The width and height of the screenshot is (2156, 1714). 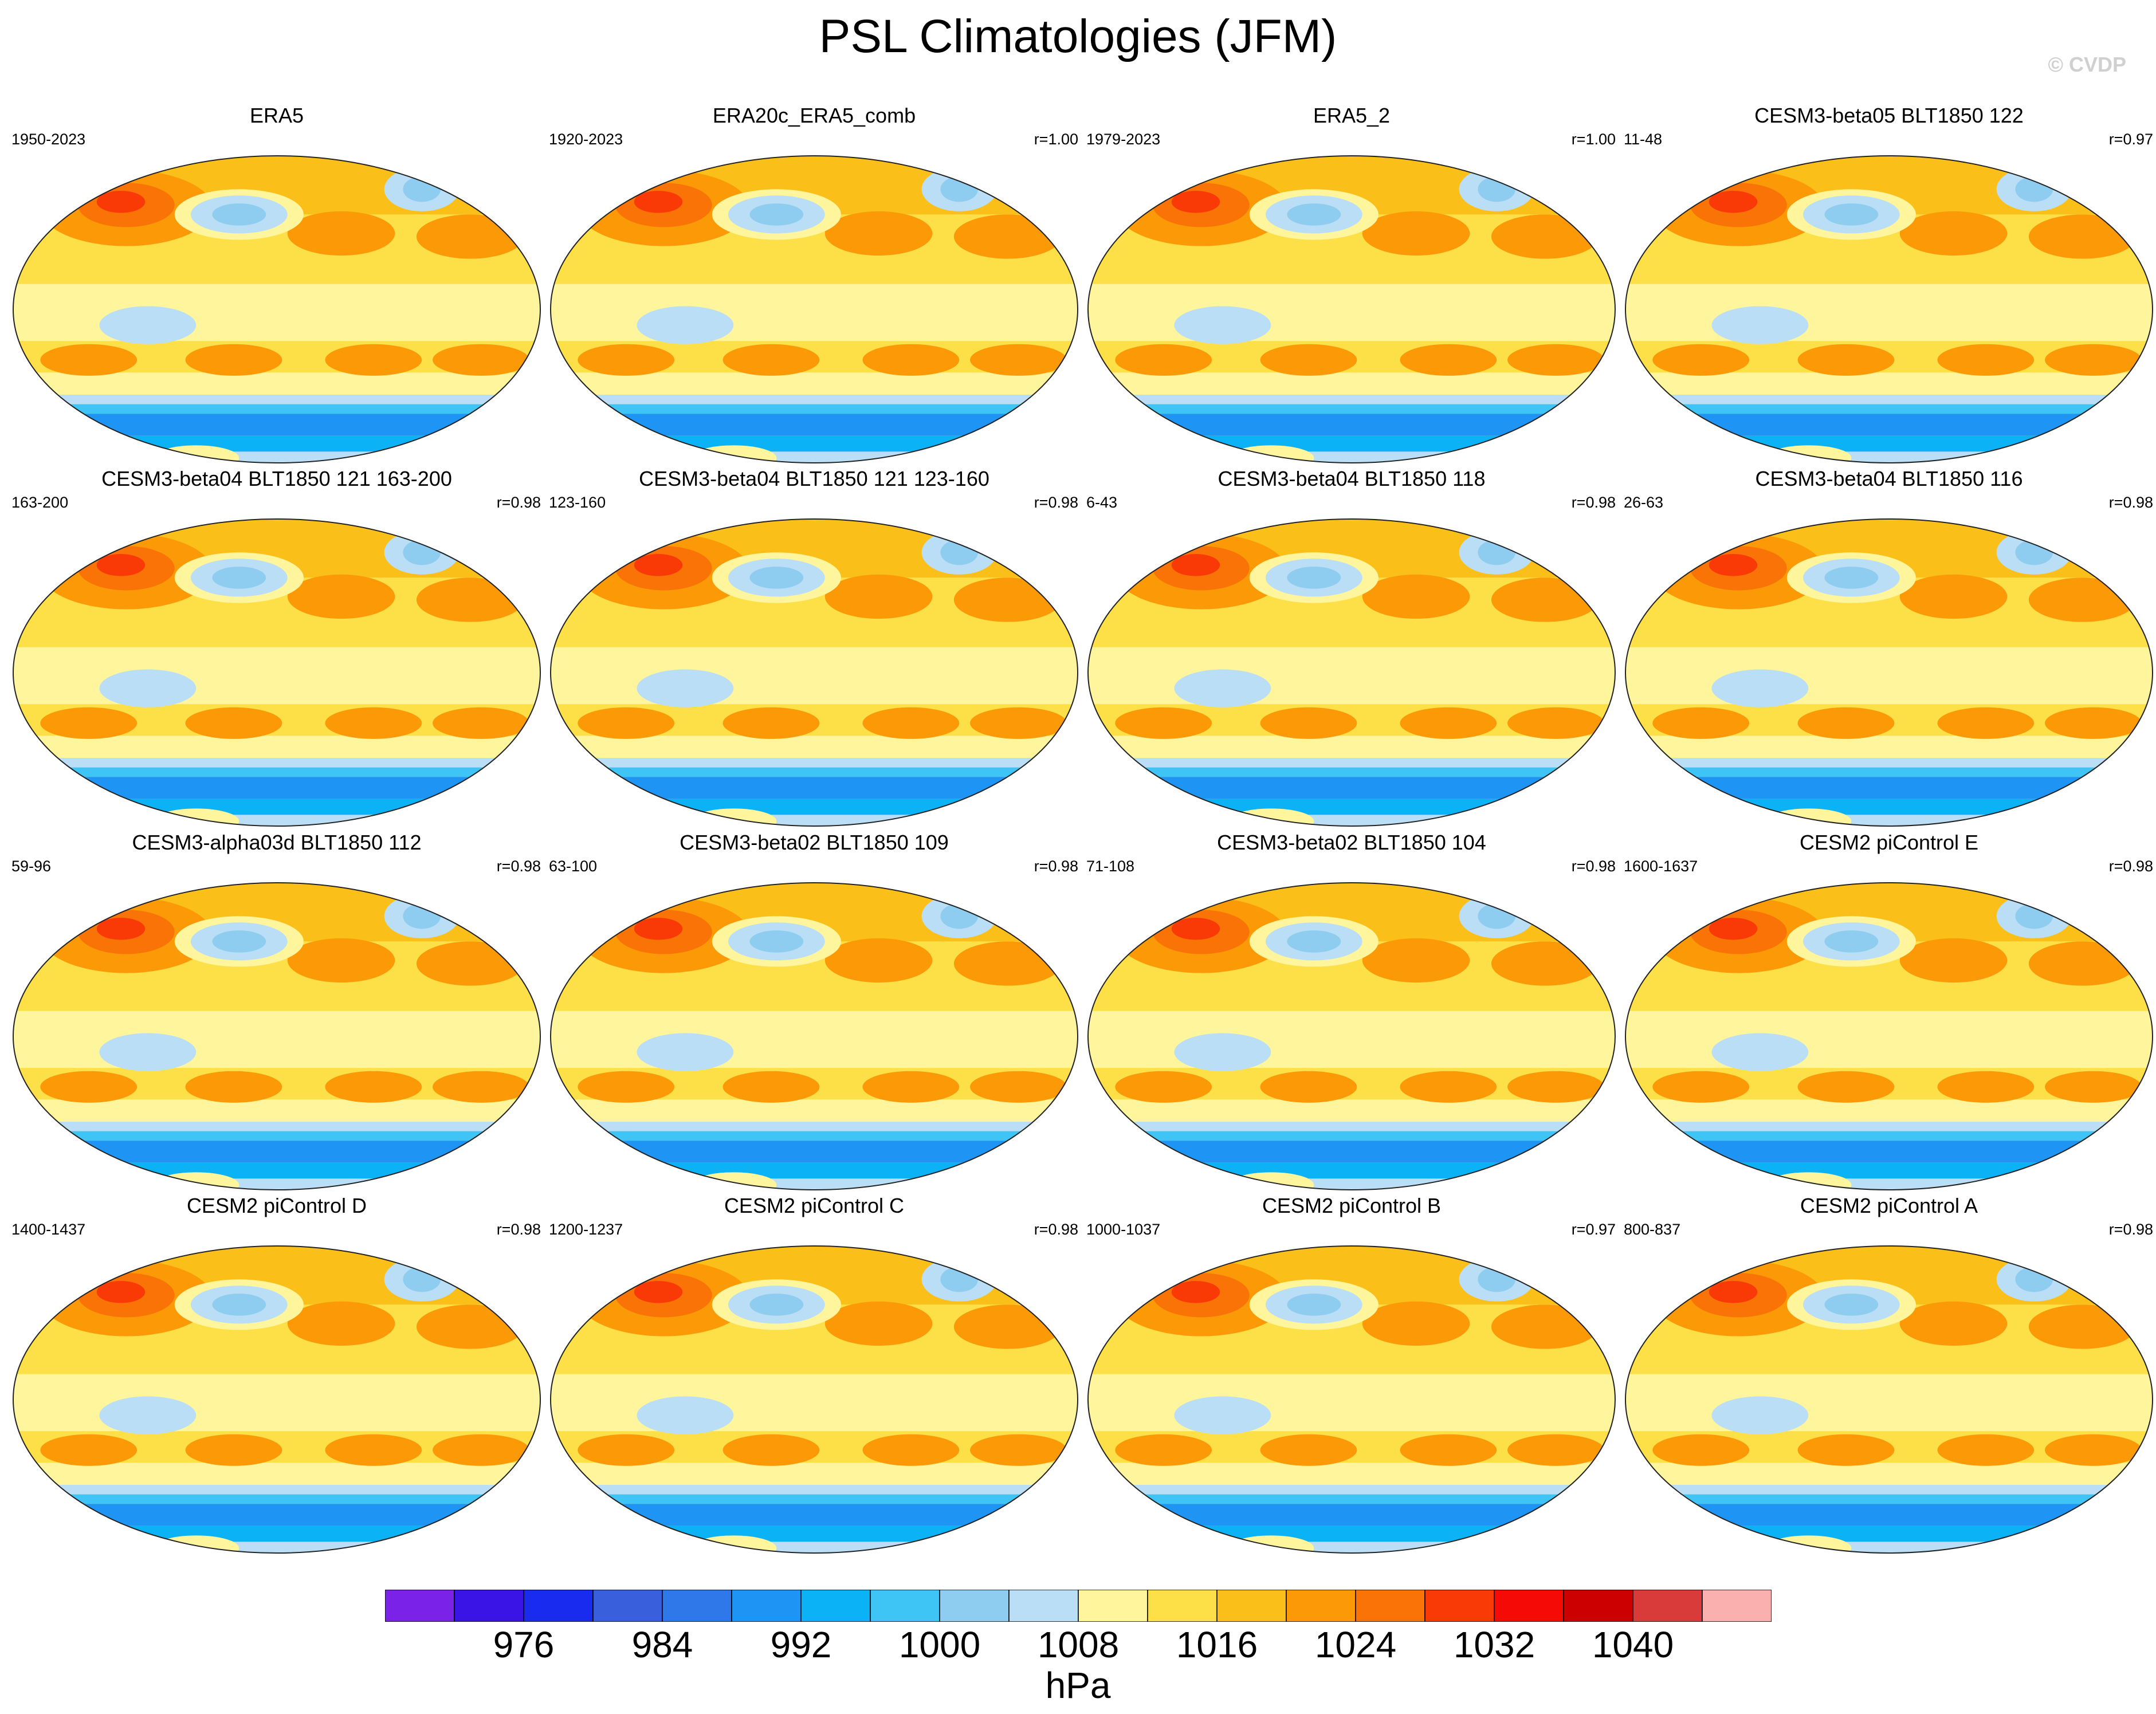 I want to click on panel-years: 163-200, so click(x=40, y=502).